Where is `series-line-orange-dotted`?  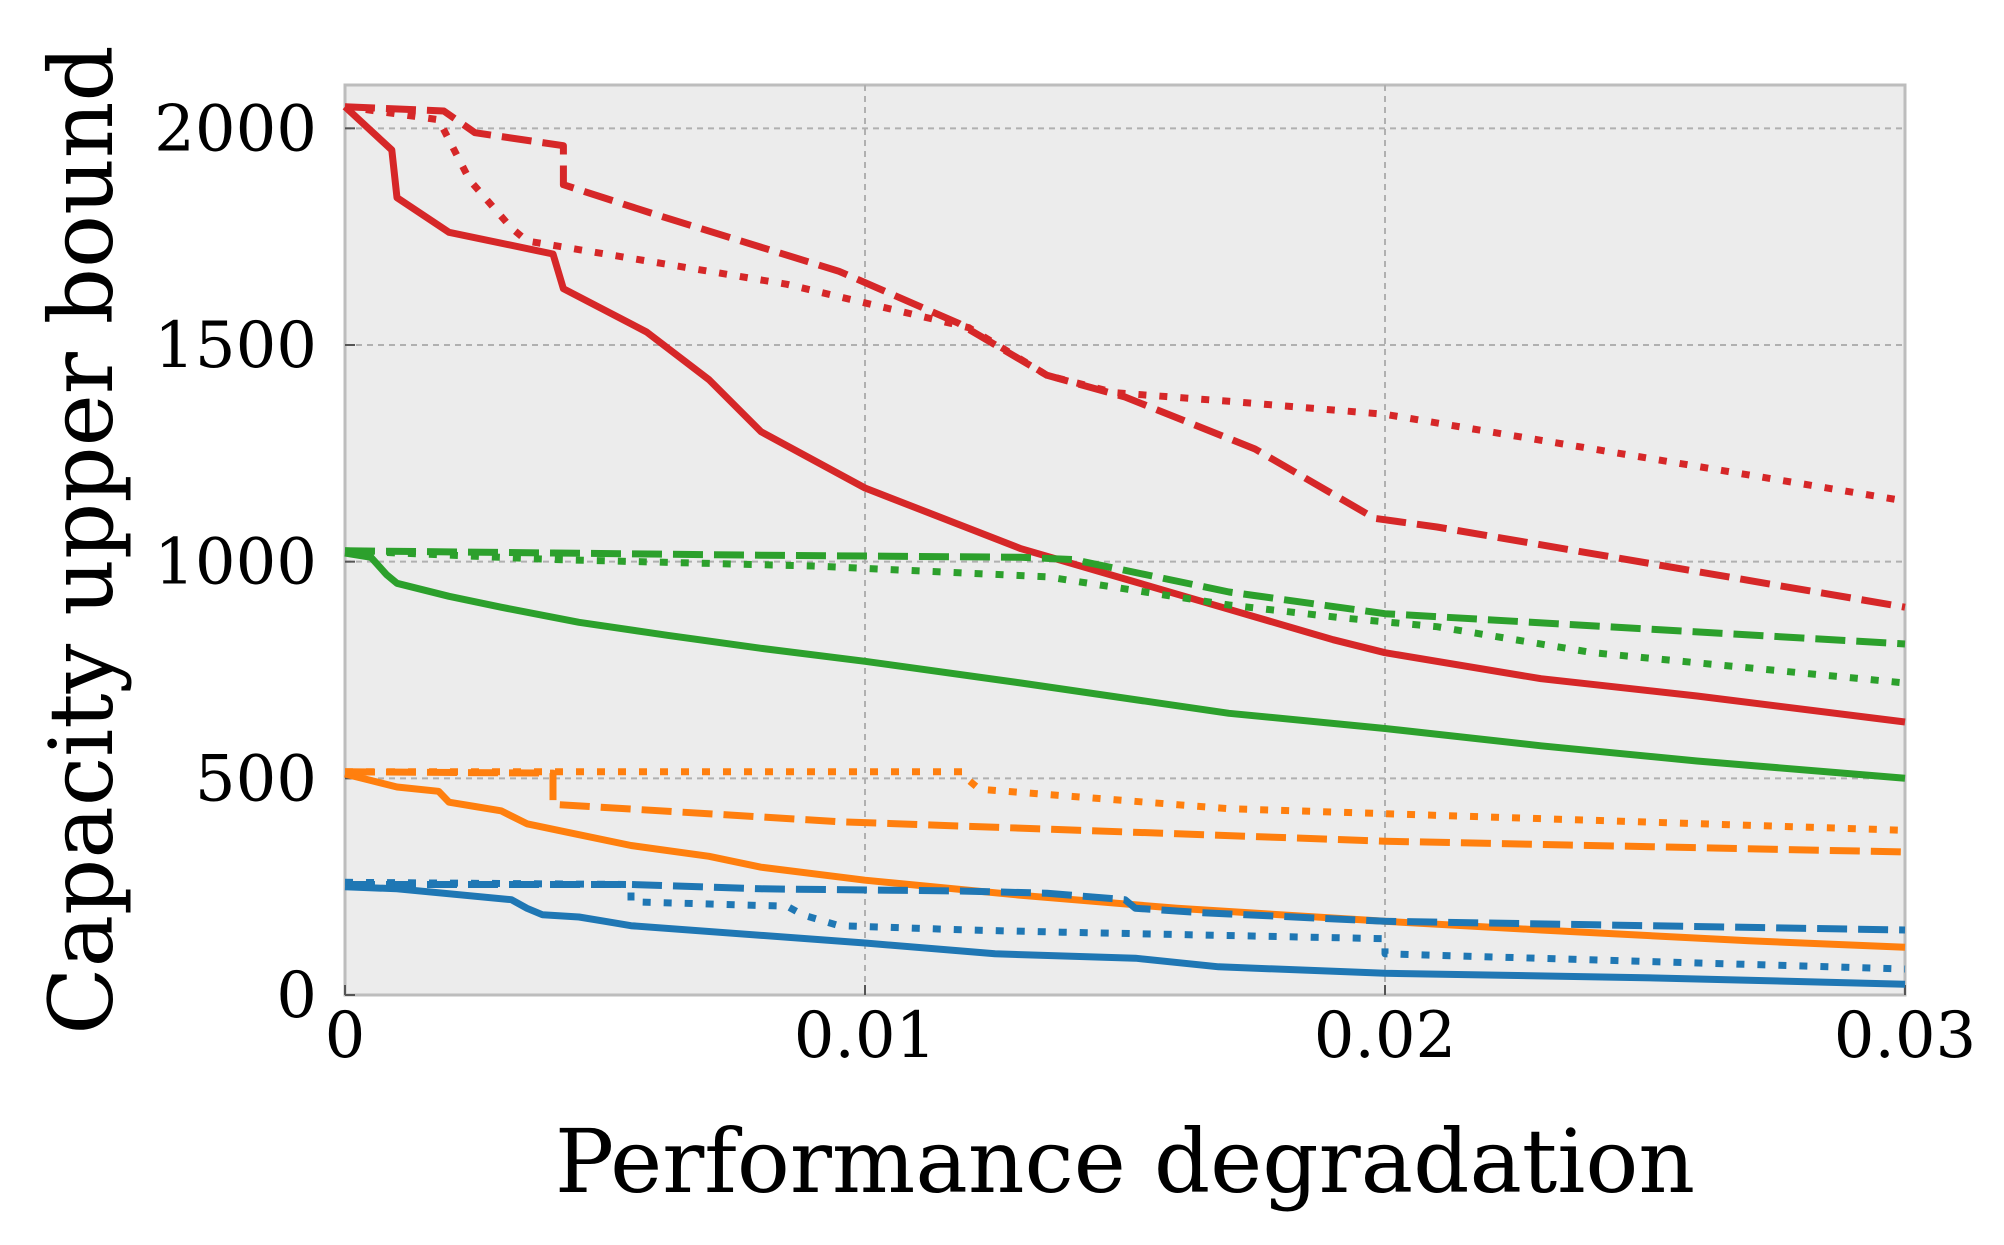 series-line-orange-dotted is located at coordinates (1125, 801).